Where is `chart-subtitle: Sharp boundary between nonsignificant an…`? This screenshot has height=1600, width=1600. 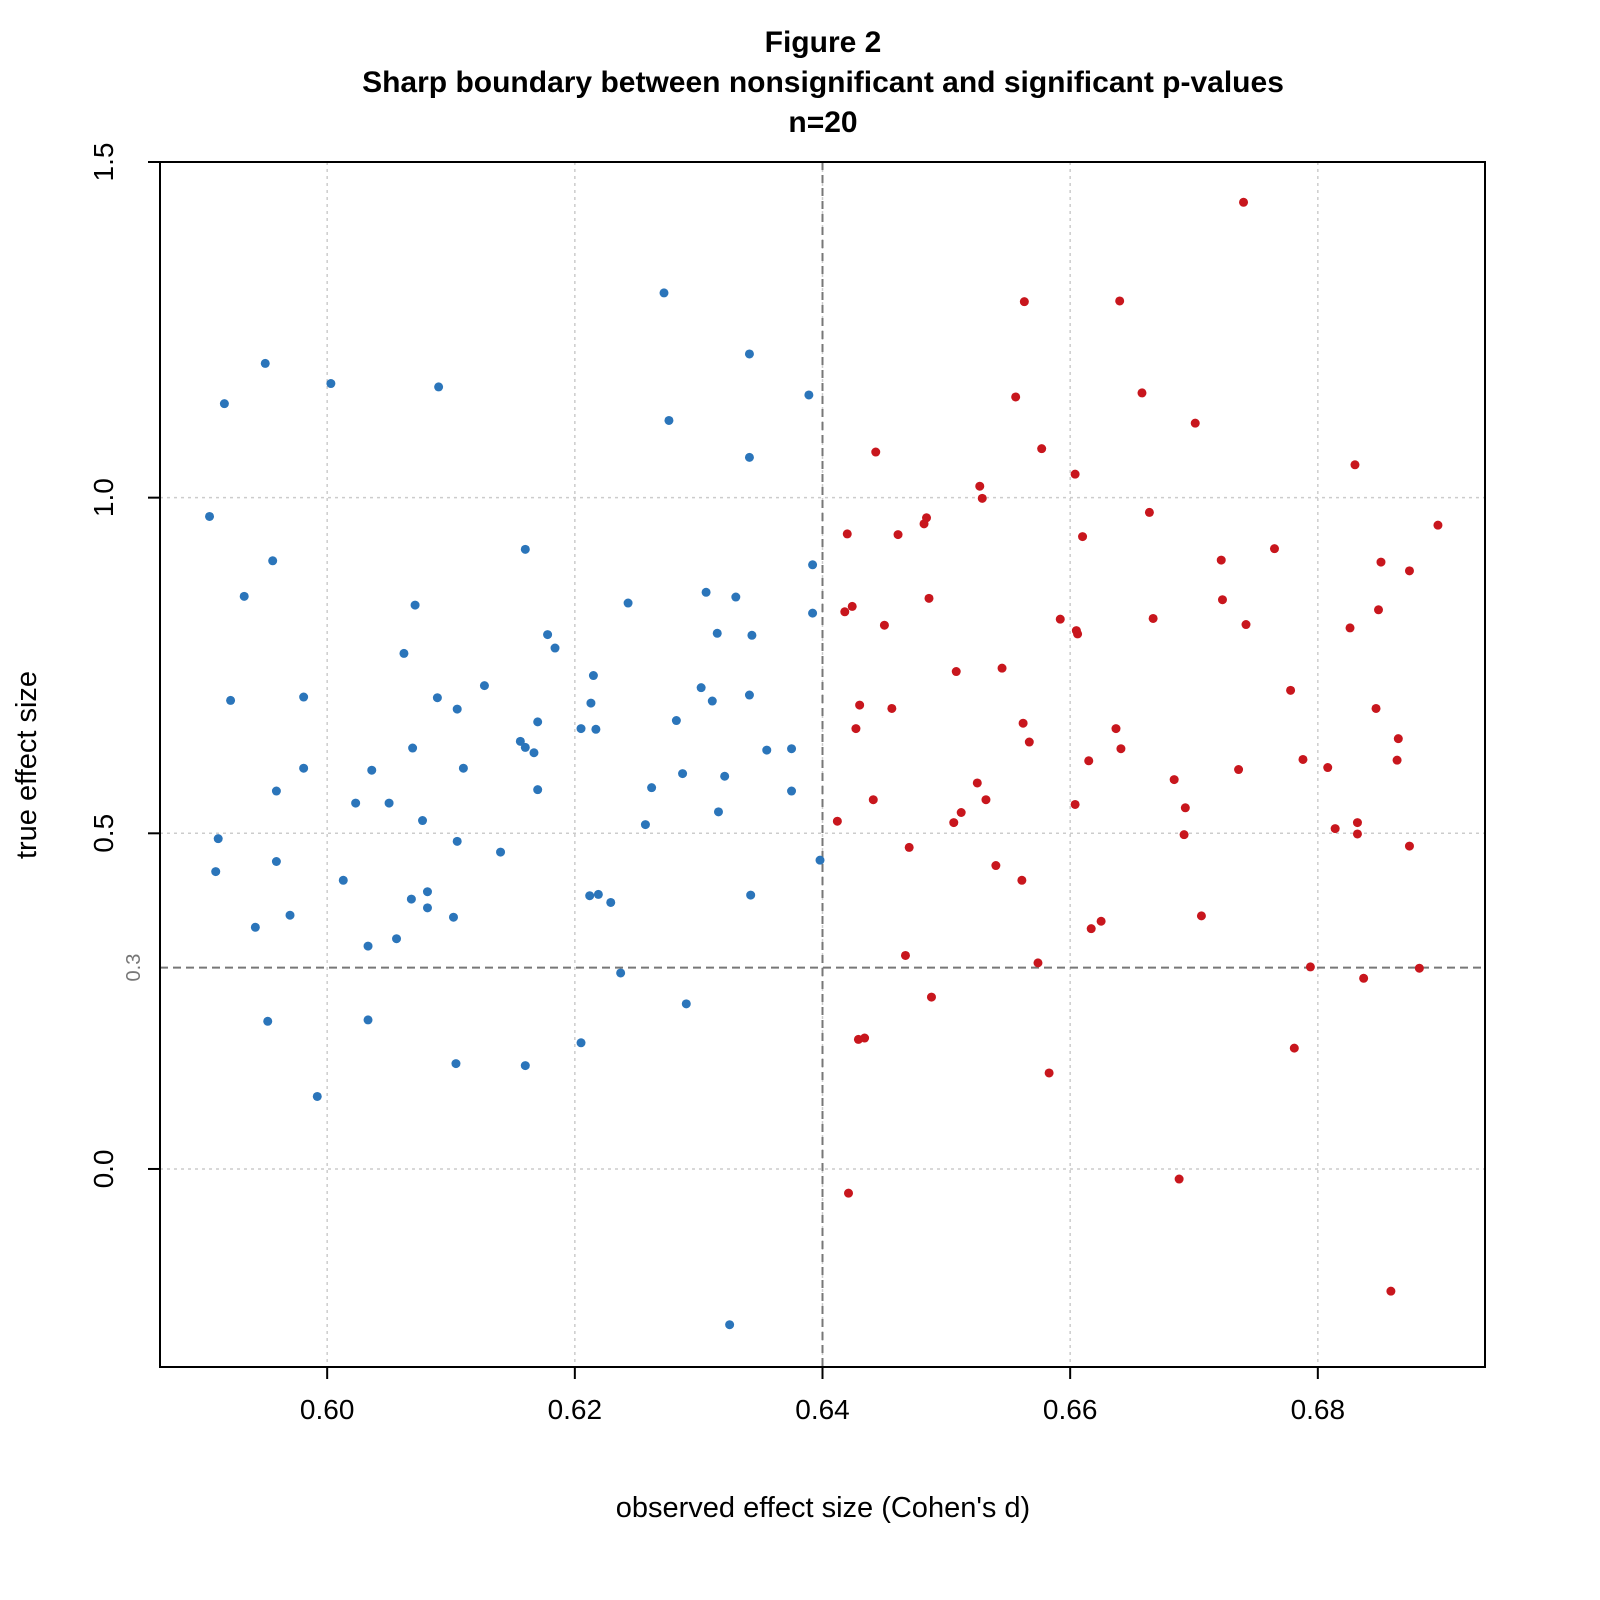 chart-subtitle: Sharp boundary between nonsignificant an… is located at coordinates (823, 82).